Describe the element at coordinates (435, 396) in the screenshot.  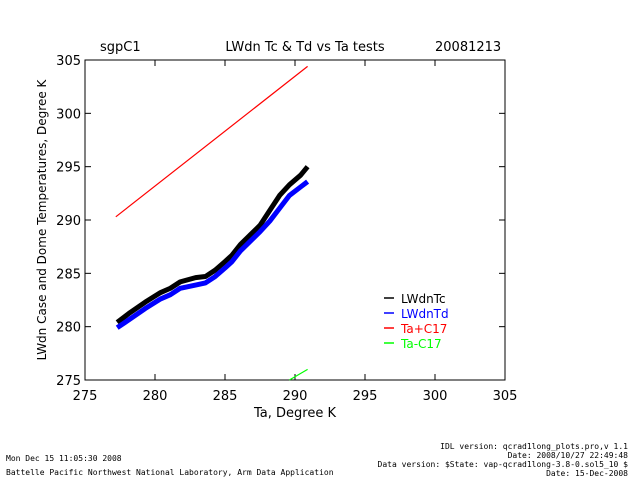
I see `x-tick-label: 300` at that location.